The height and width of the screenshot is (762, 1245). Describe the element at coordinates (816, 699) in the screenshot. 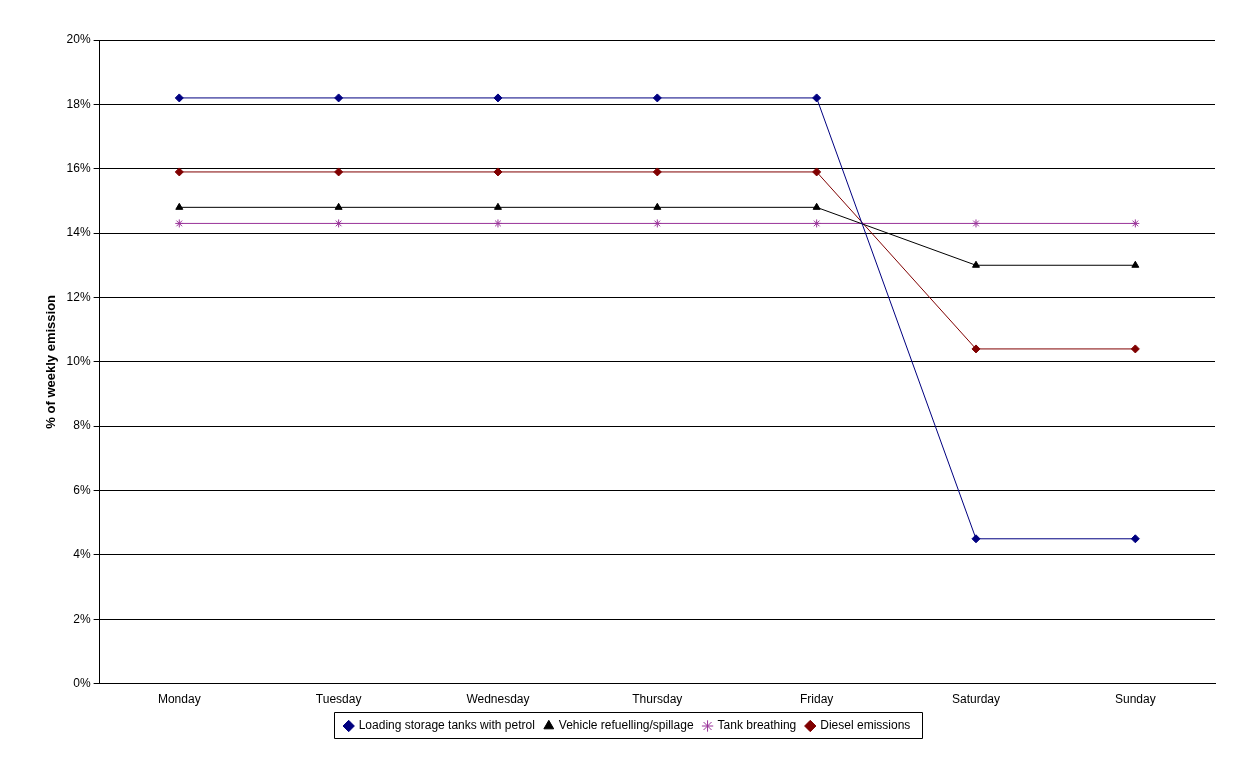

I see `x-tick-label: Friday` at that location.